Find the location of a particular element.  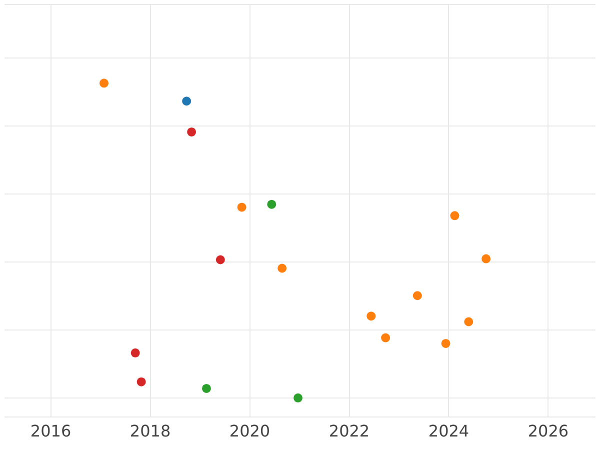

x-tick-label: 2016 is located at coordinates (51, 431).